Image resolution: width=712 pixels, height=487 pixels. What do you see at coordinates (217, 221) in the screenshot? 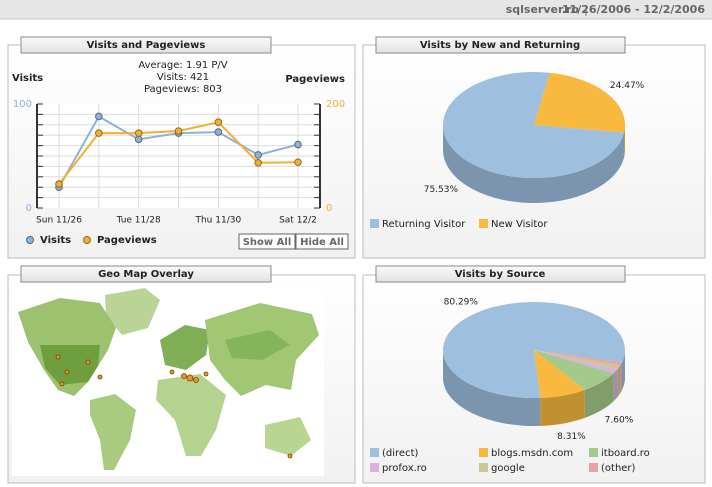
I see `x-tick-label: Thu 11/30` at bounding box center [217, 221].